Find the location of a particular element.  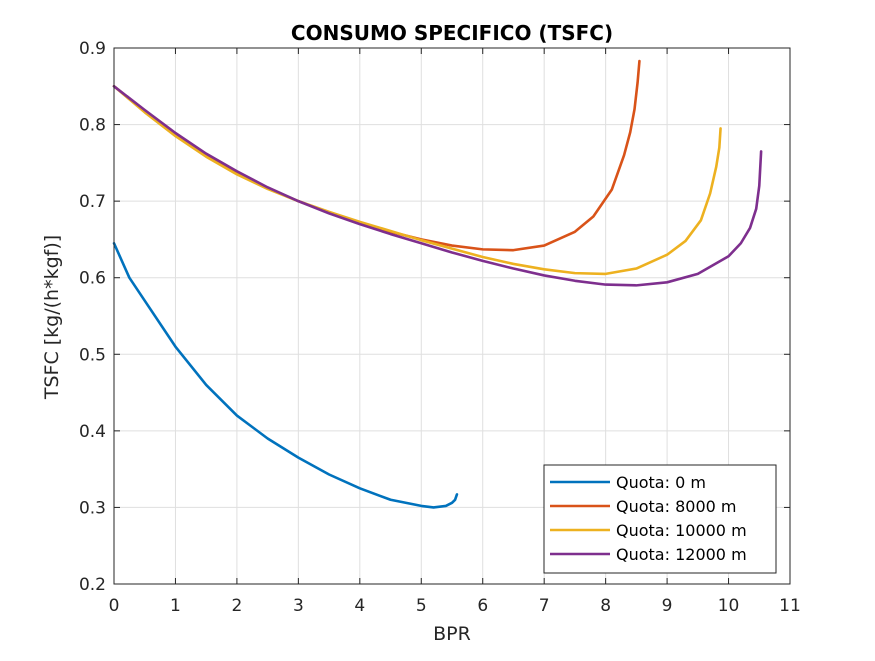

x-tick-label: 2 is located at coordinates (236, 606).